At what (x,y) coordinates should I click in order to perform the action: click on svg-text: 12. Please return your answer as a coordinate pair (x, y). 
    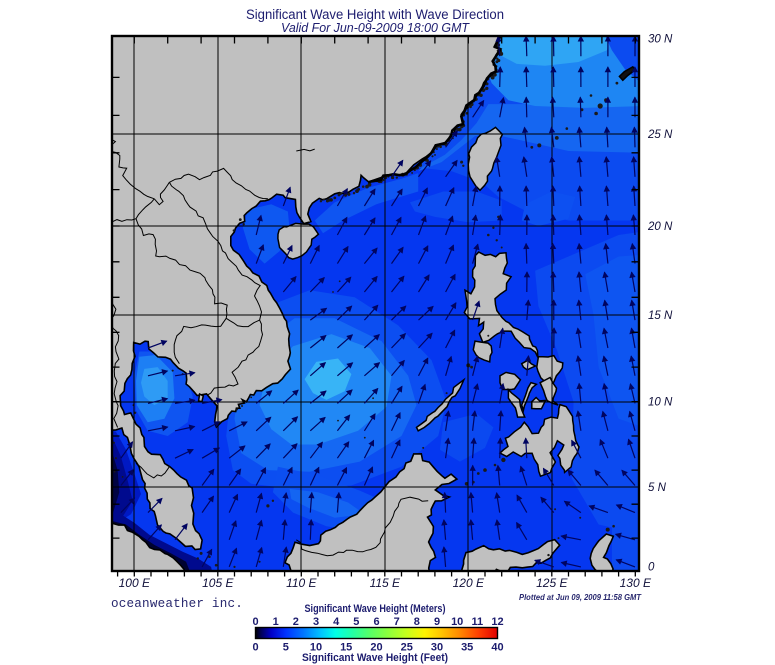
    Looking at the image, I should click on (497, 622).